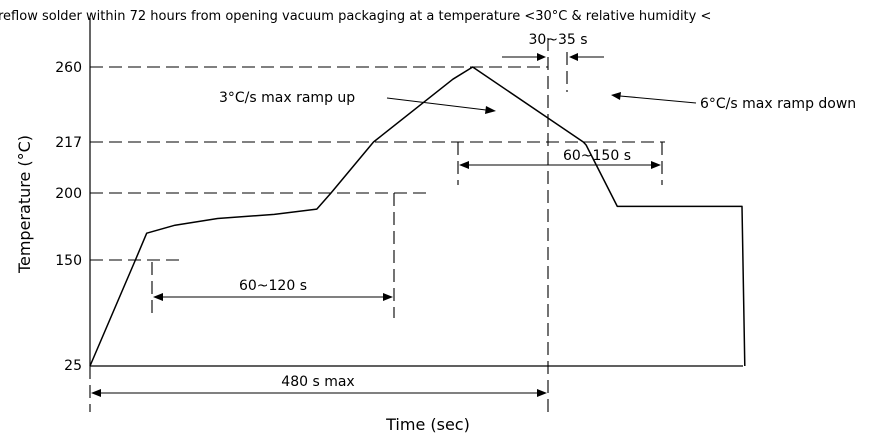 This screenshot has width=879, height=436. What do you see at coordinates (68, 143) in the screenshot?
I see `y-tick-217: 217` at bounding box center [68, 143].